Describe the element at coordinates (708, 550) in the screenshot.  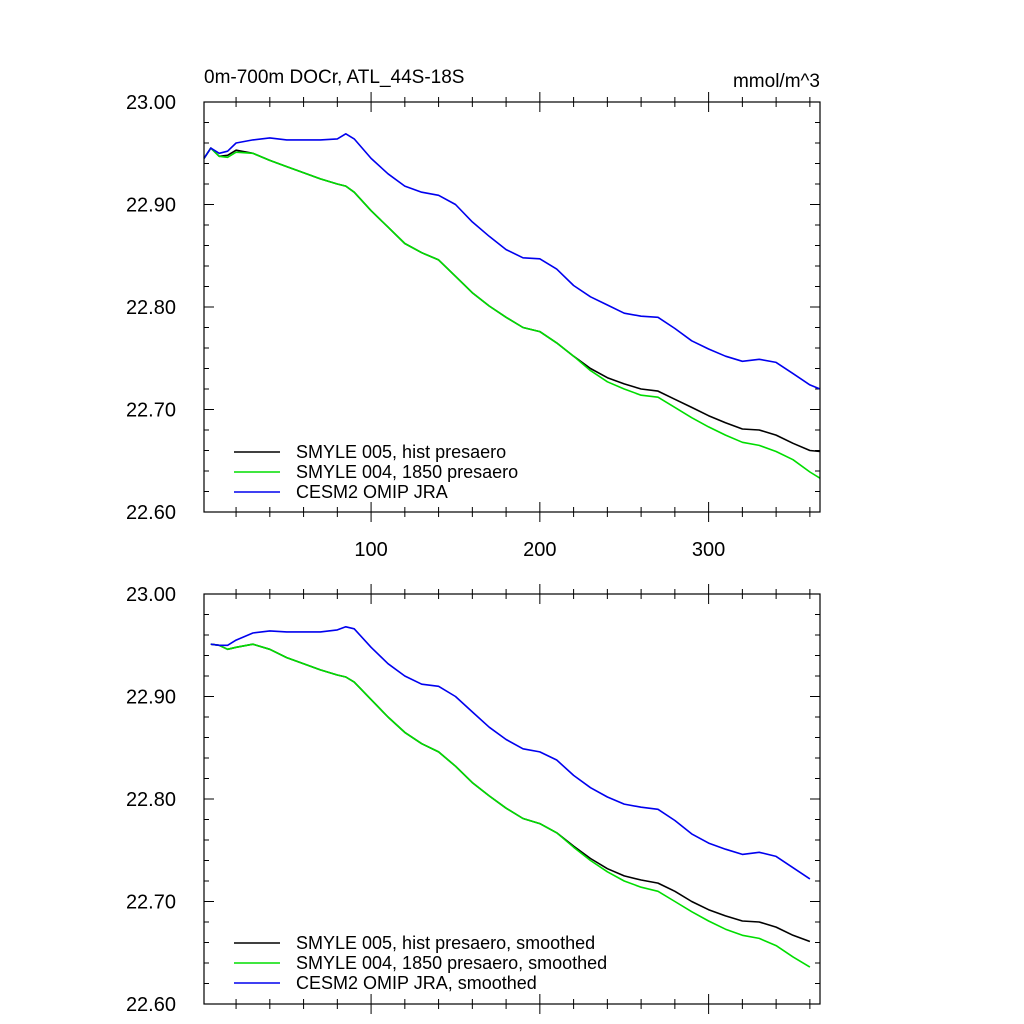
I see `x-tick-label: 300` at that location.